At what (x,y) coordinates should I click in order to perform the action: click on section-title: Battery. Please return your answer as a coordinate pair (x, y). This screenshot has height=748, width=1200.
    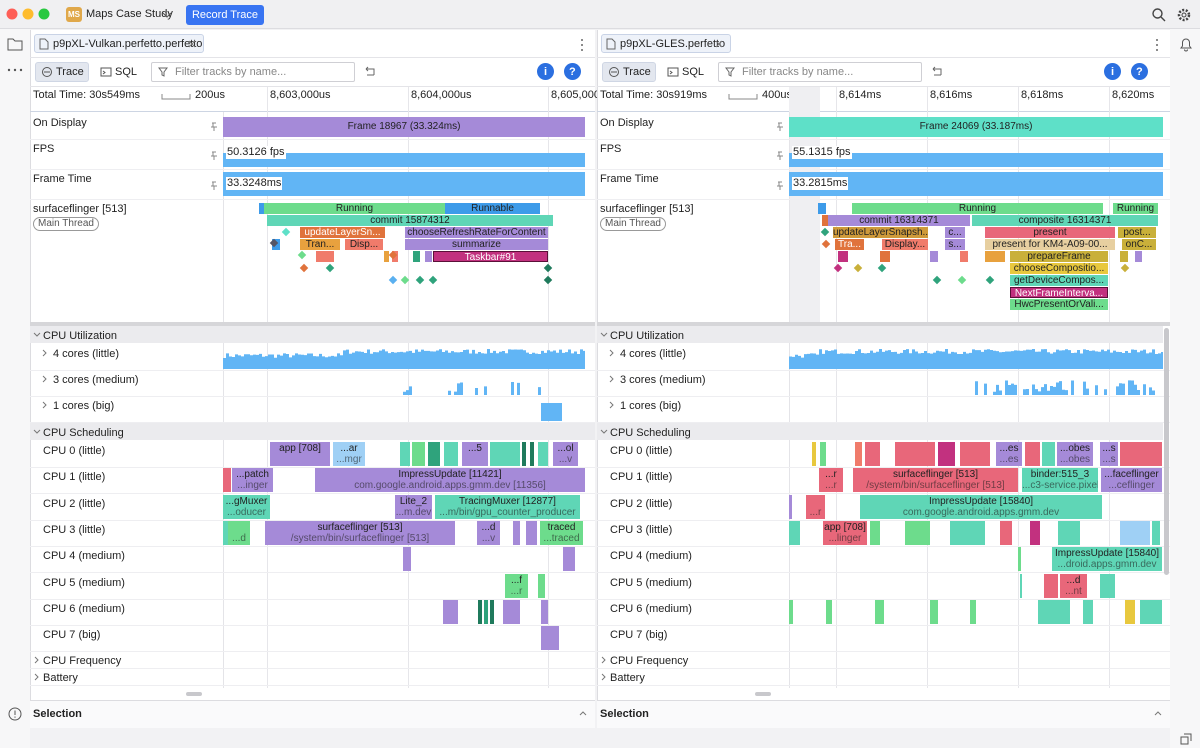
    Looking at the image, I should click on (627, 678).